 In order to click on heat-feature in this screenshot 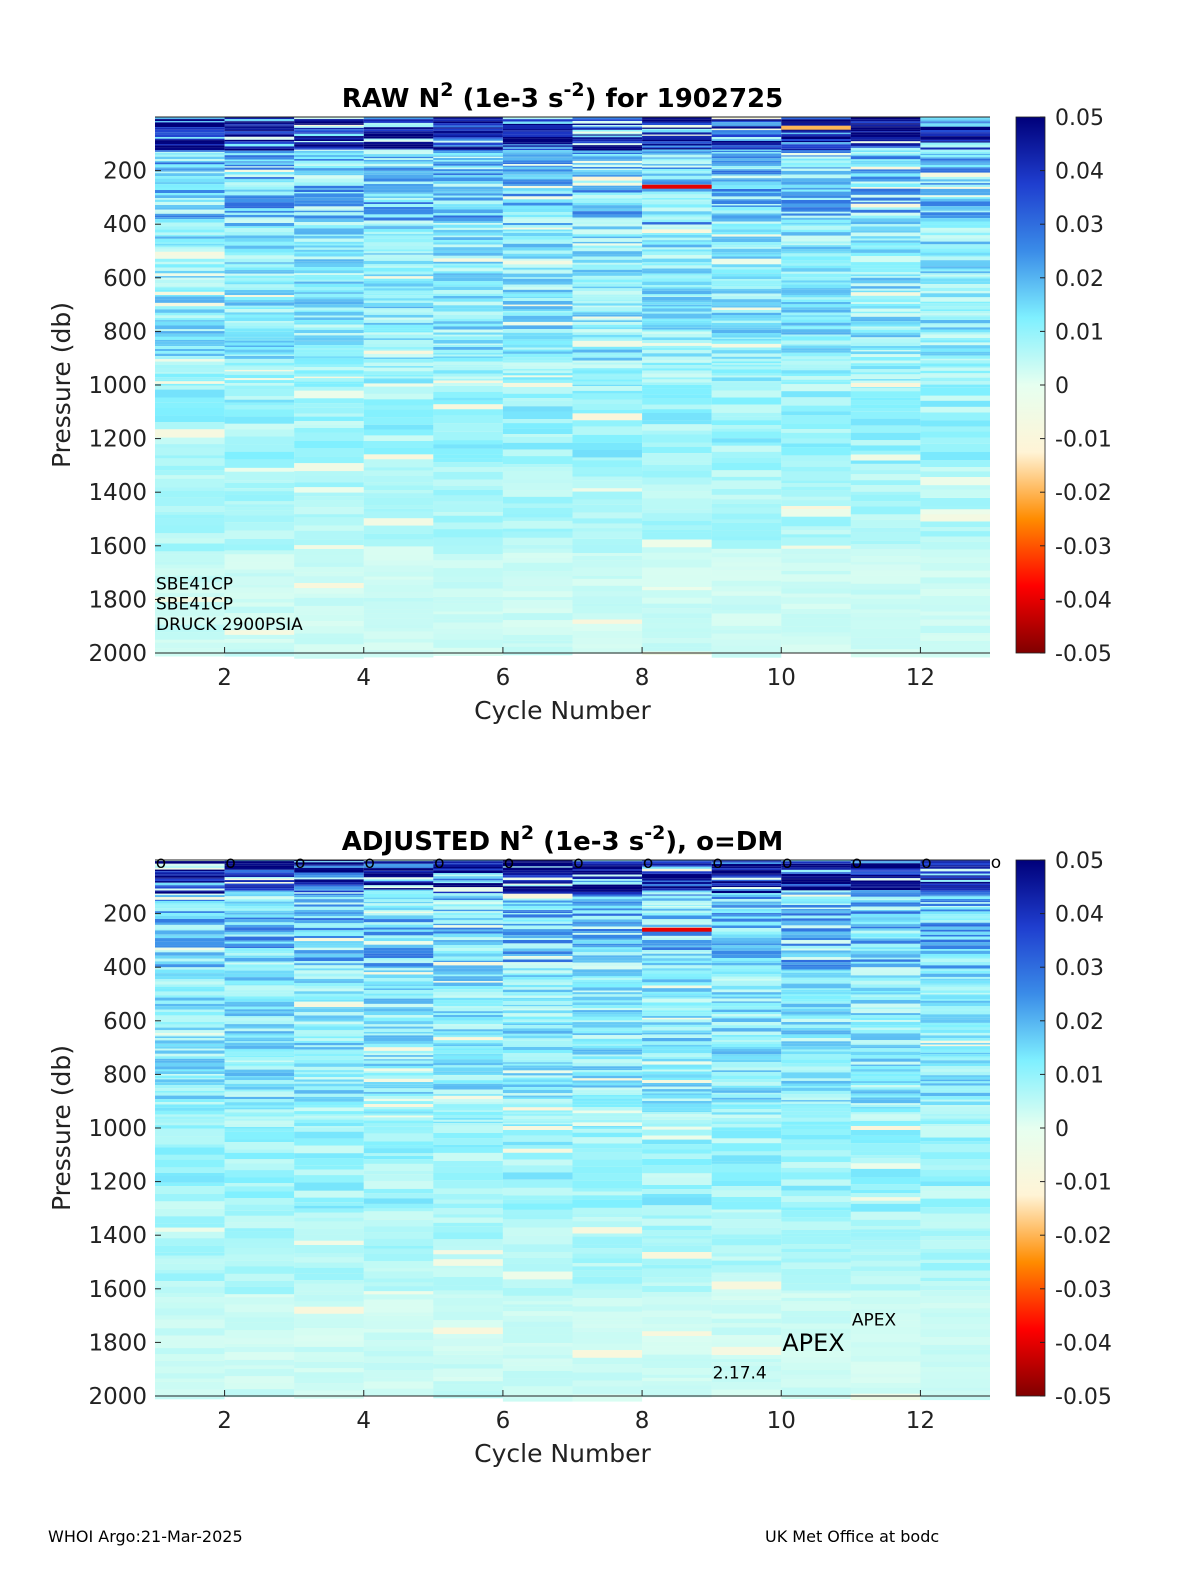, I will do `click(537, 1128)`.